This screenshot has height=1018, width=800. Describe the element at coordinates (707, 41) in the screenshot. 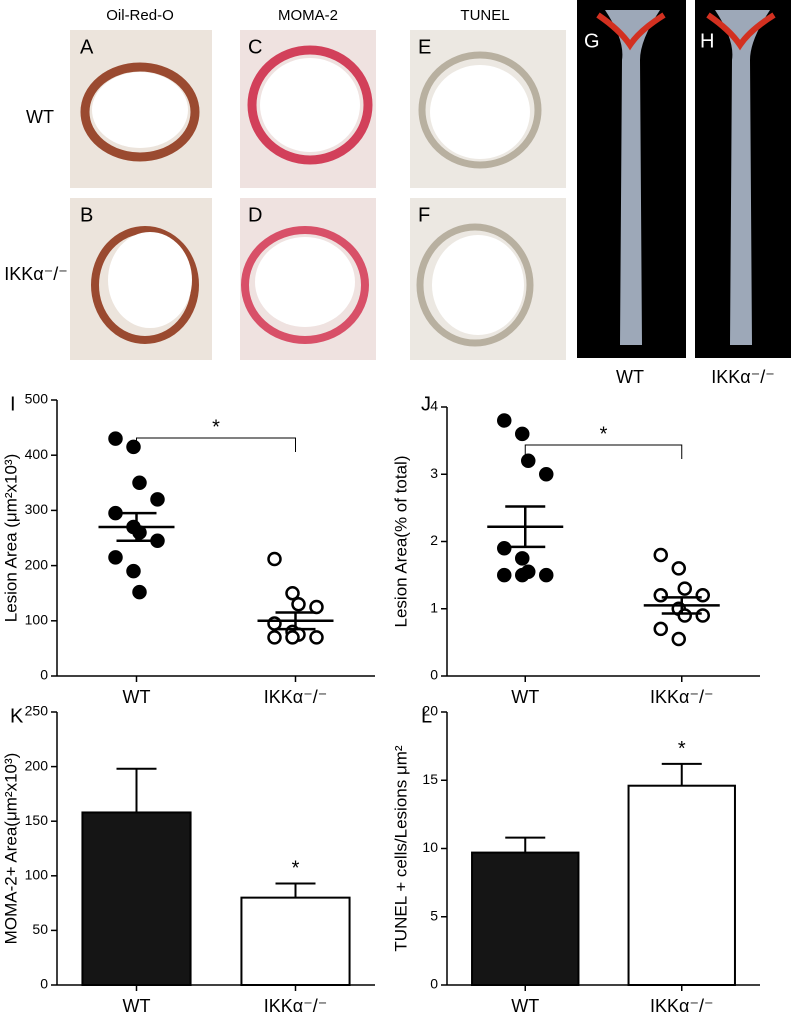

I see `panel-label: H` at that location.